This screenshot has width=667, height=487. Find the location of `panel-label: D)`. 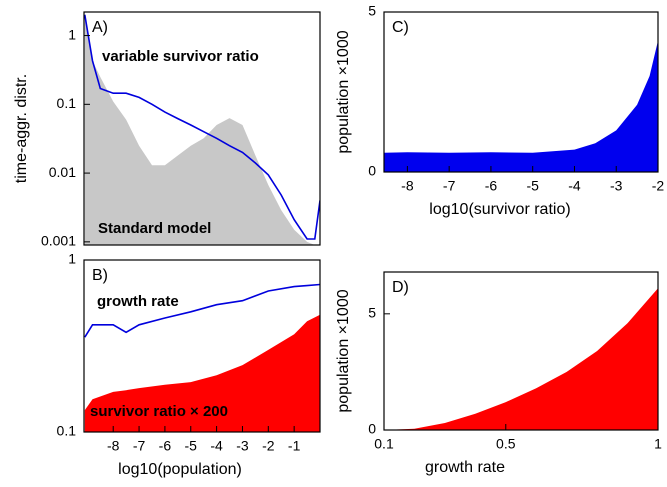

panel-label: D) is located at coordinates (400, 287).